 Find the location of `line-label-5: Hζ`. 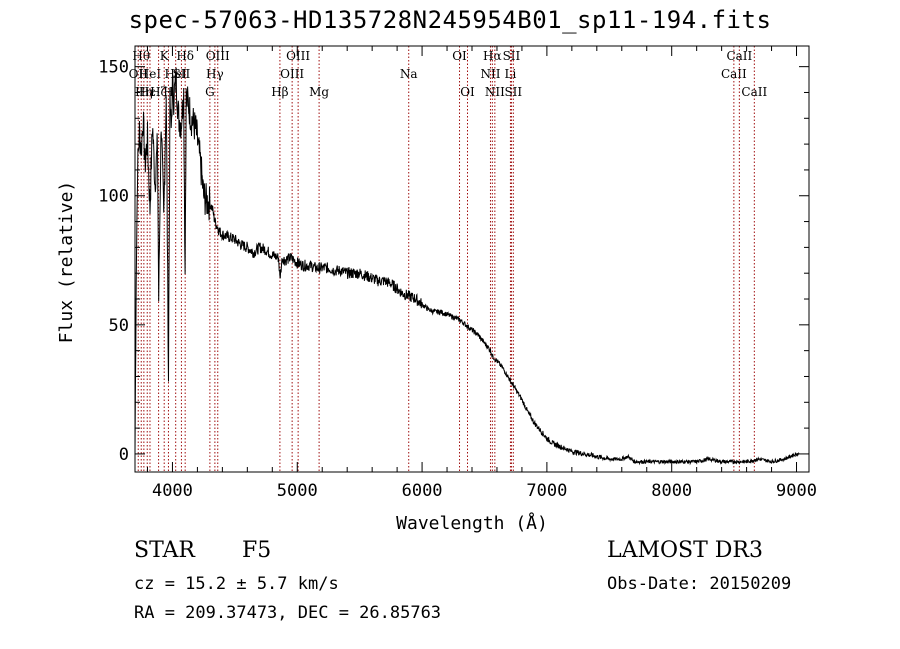

line-label-5: Hζ is located at coordinates (158, 92).